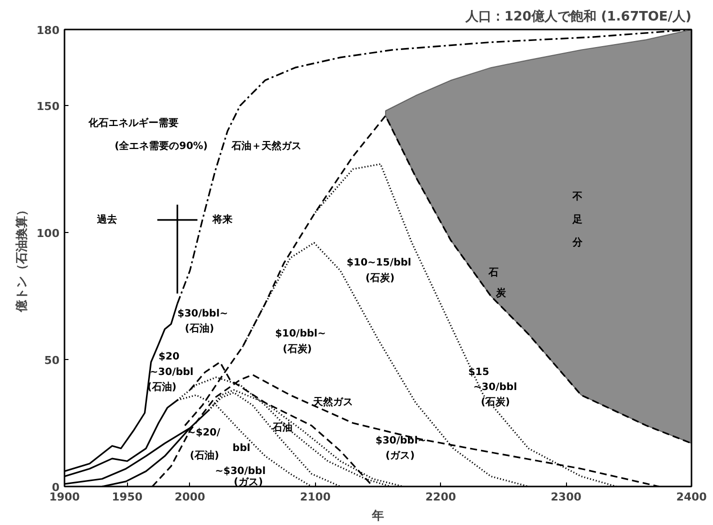 Image resolution: width=713 pixels, height=525 pixels. I want to click on x-tick-label: 2100, so click(315, 497).